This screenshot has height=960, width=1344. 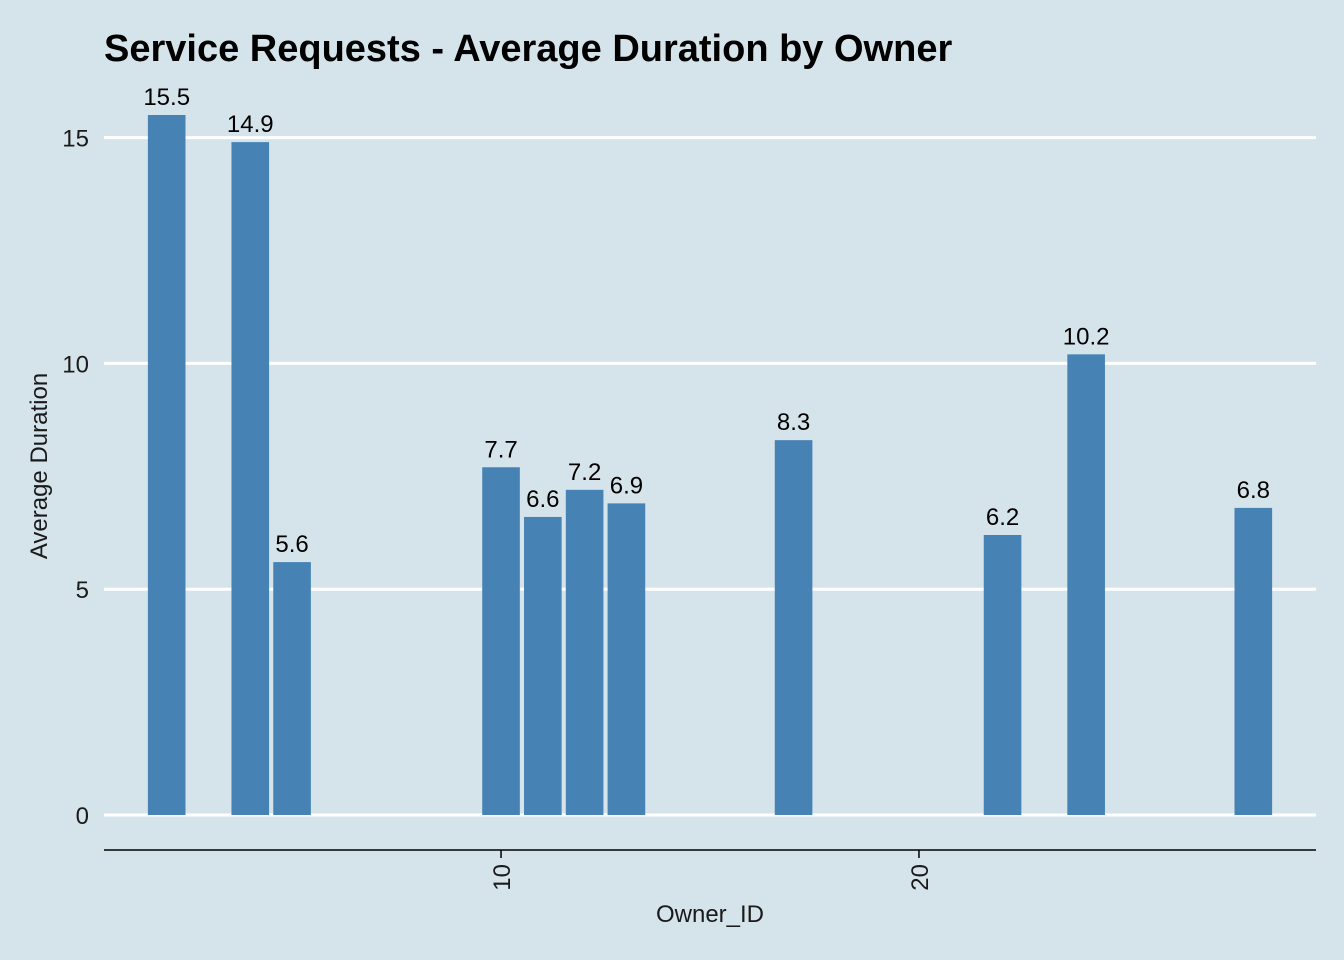 What do you see at coordinates (793, 422) in the screenshot?
I see `data-label: 8.3` at bounding box center [793, 422].